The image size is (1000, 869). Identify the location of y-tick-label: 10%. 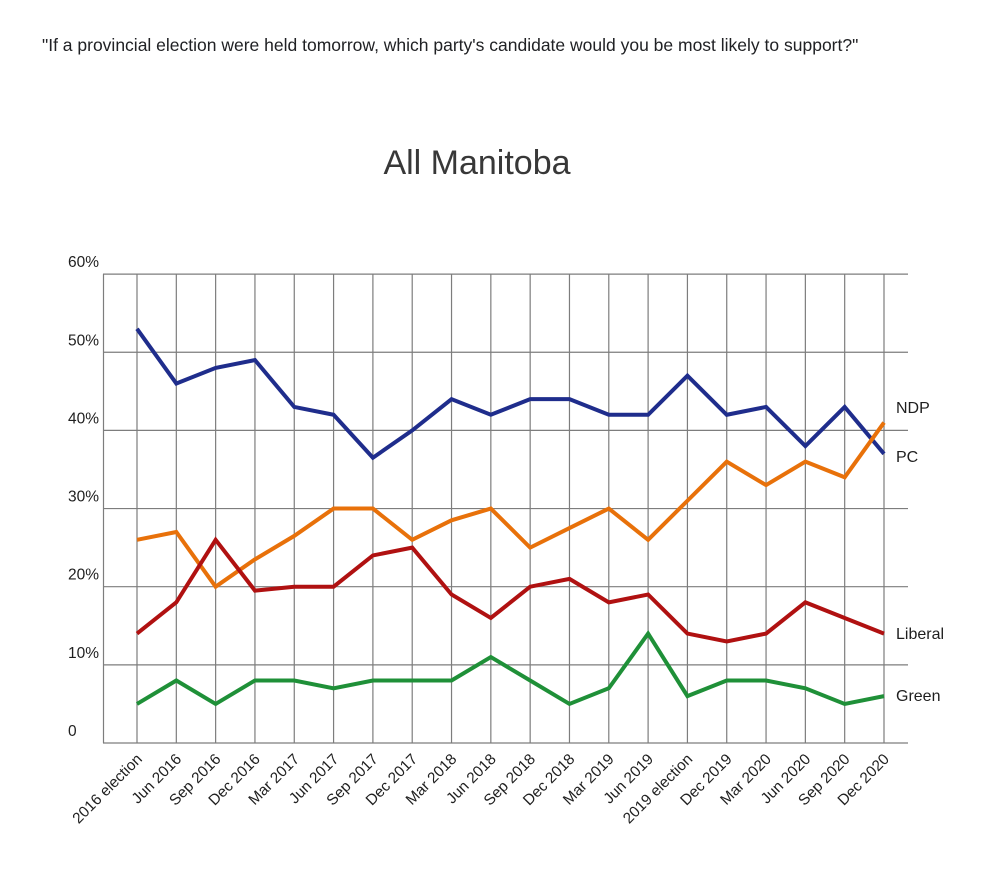
(83, 653).